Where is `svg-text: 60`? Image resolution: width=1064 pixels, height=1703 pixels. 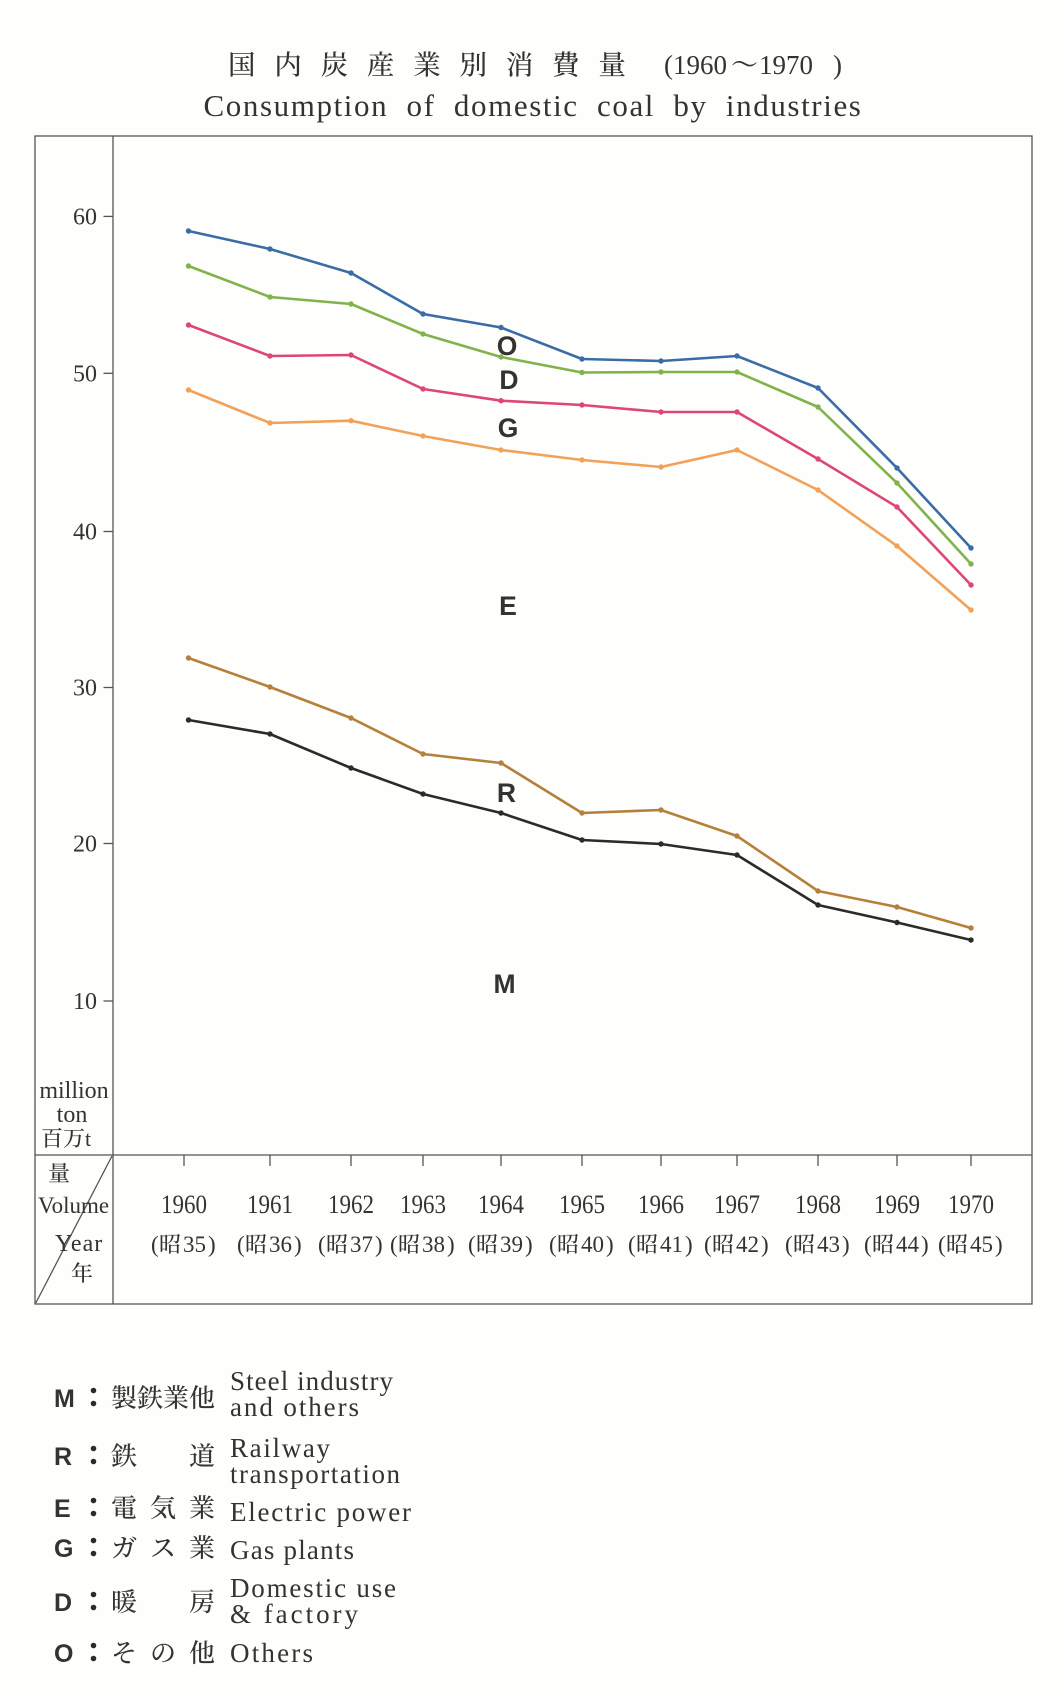 svg-text: 60 is located at coordinates (85, 217).